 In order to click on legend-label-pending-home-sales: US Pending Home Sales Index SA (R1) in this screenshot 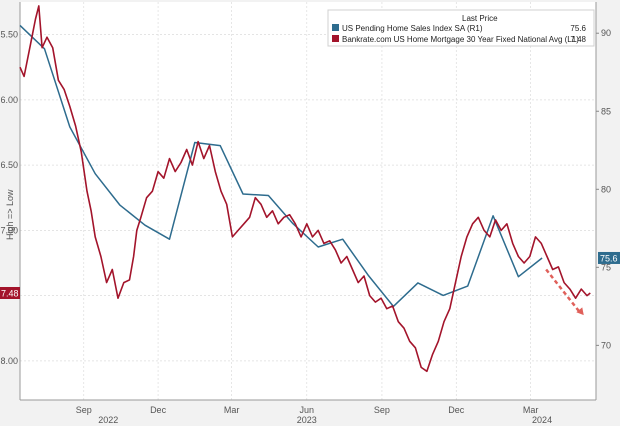, I will do `click(412, 28)`.